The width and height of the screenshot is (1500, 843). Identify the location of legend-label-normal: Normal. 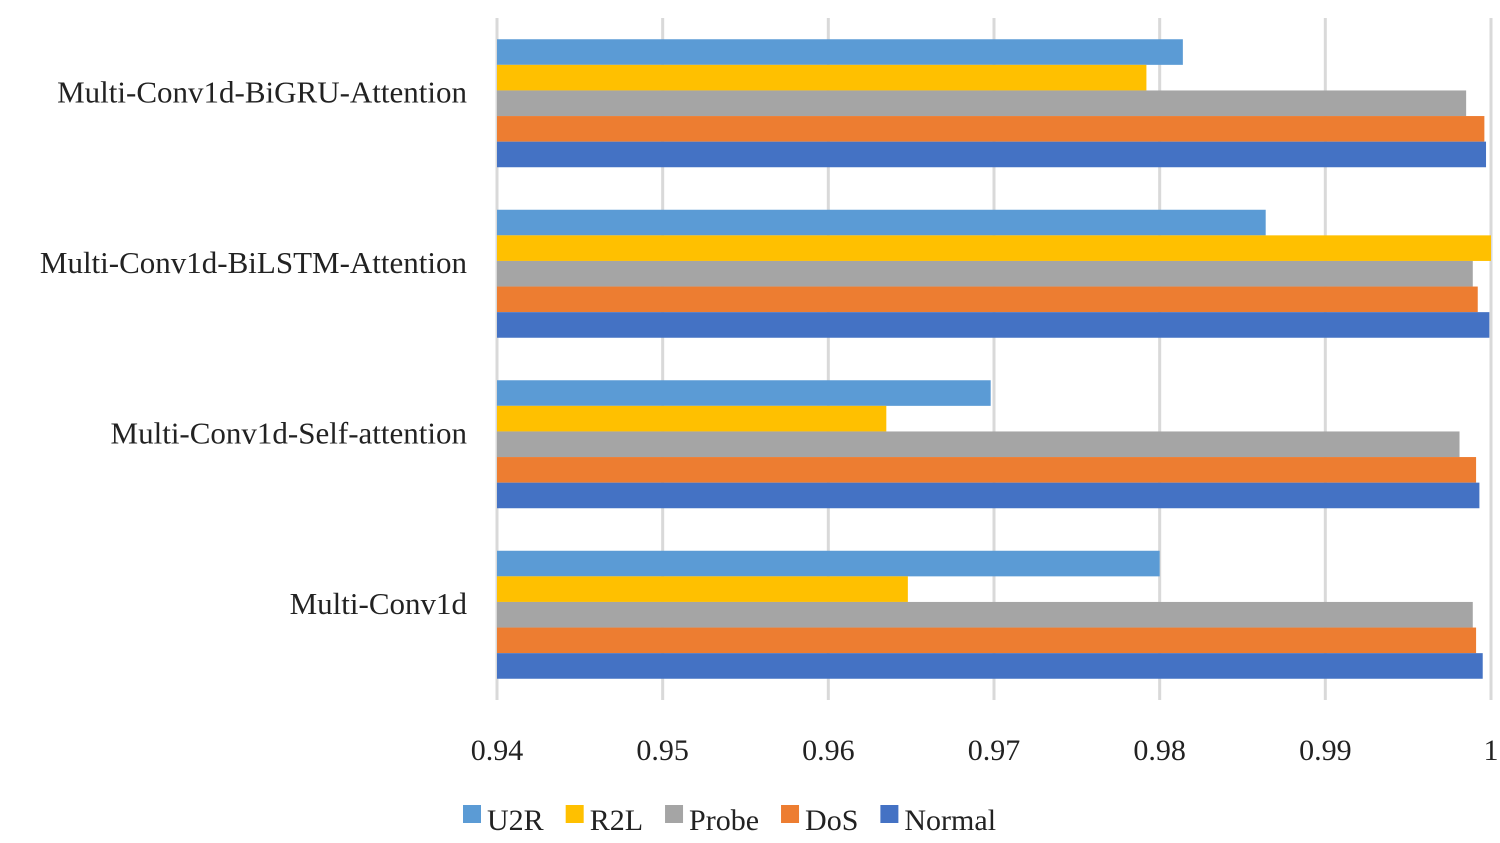
(950, 820).